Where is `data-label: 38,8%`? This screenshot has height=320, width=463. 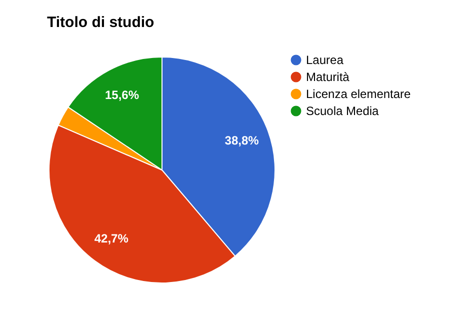
data-label: 38,8% is located at coordinates (242, 141).